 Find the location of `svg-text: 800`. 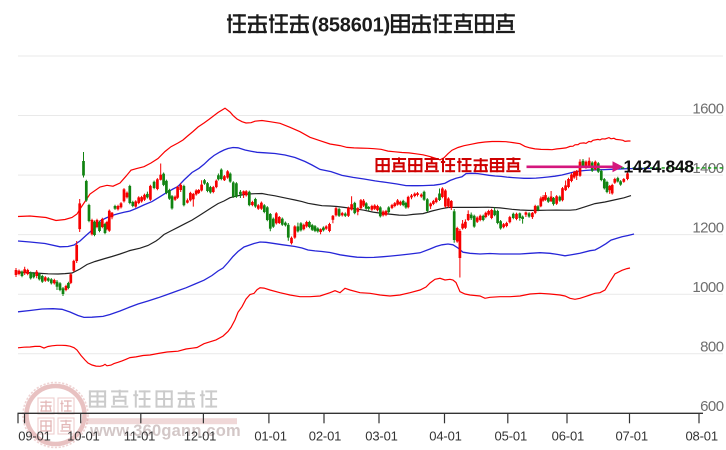

svg-text: 800 is located at coordinates (712, 347).